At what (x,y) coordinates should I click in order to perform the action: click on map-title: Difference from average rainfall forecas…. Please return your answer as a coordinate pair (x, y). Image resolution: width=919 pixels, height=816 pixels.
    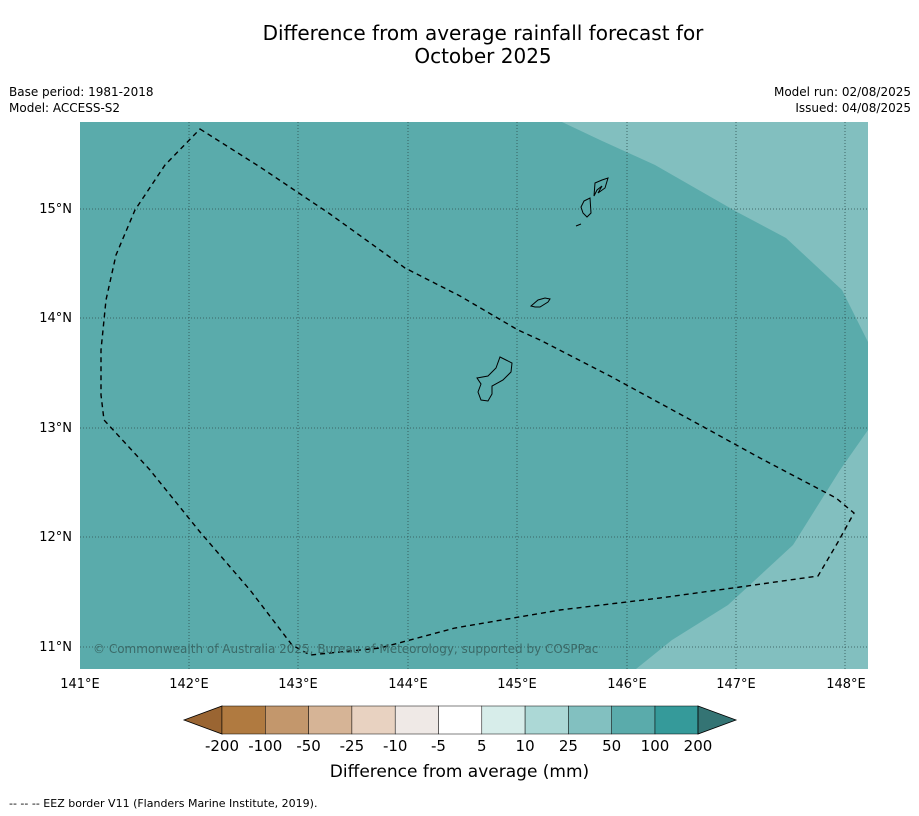
    Looking at the image, I should click on (459, 45).